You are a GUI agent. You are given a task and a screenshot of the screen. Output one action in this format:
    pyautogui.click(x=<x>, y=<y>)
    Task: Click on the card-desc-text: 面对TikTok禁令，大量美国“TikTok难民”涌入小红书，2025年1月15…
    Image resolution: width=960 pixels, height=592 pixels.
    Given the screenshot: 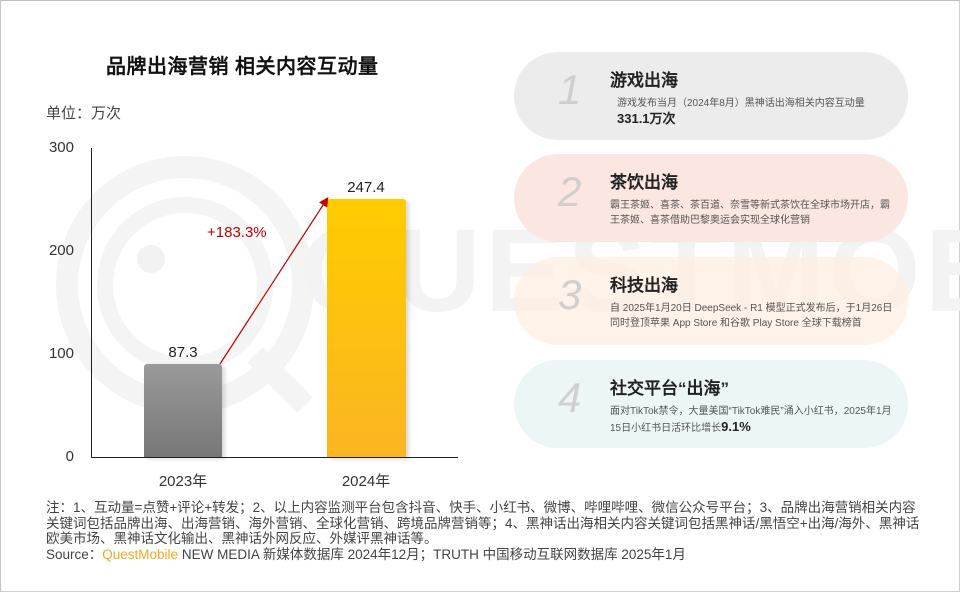 What is the action you would take?
    pyautogui.click(x=751, y=420)
    